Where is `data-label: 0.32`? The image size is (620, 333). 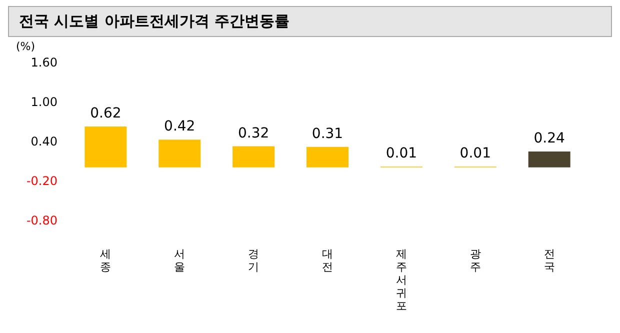
data-label: 0.32 is located at coordinates (254, 133).